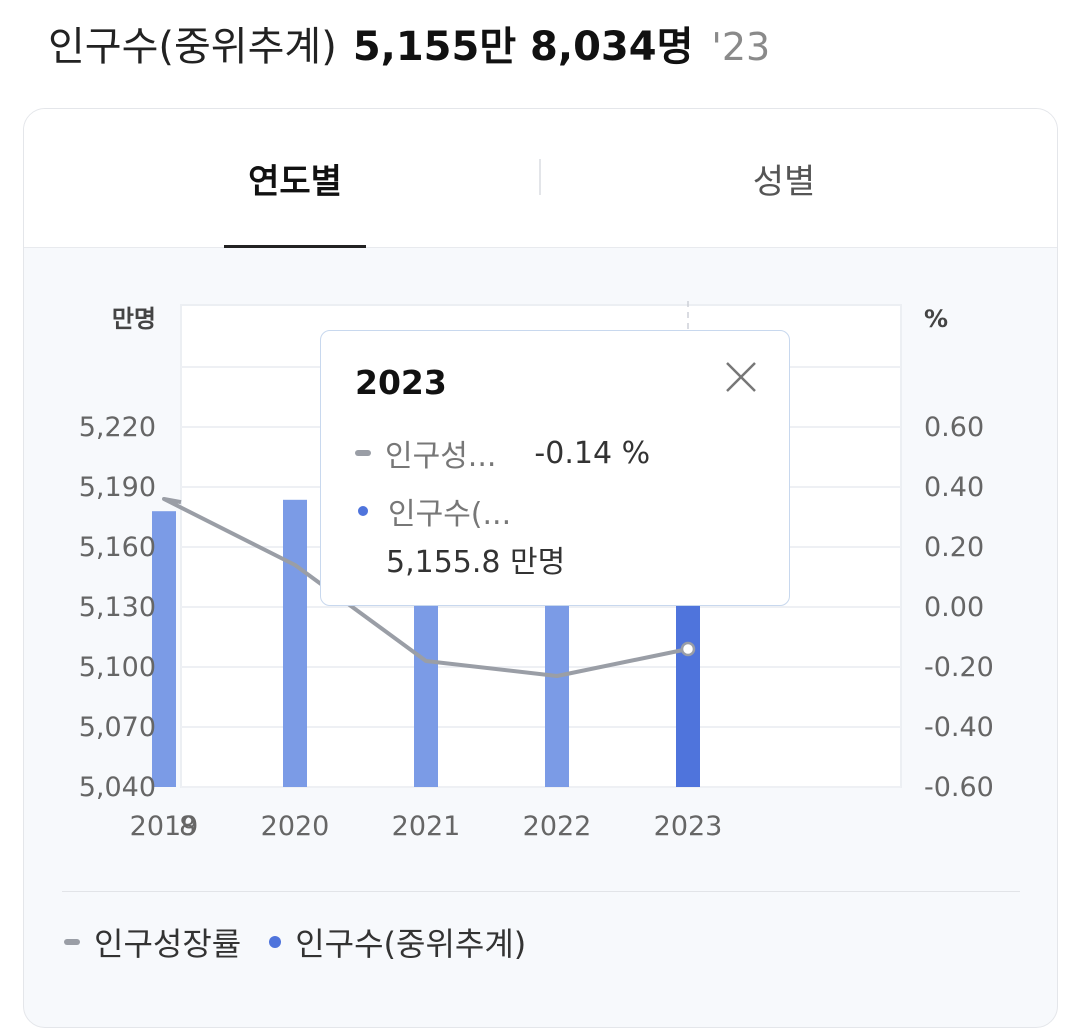  What do you see at coordinates (425, 587) in the screenshot?
I see `growth-rate-line` at bounding box center [425, 587].